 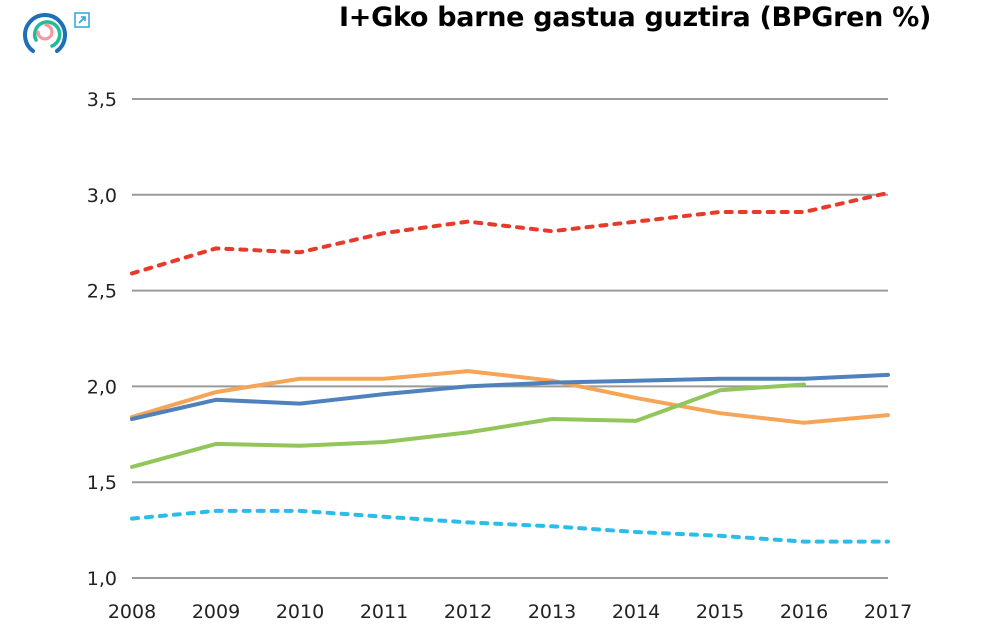 What do you see at coordinates (384, 612) in the screenshot?
I see `x-tick-label: 2011` at bounding box center [384, 612].